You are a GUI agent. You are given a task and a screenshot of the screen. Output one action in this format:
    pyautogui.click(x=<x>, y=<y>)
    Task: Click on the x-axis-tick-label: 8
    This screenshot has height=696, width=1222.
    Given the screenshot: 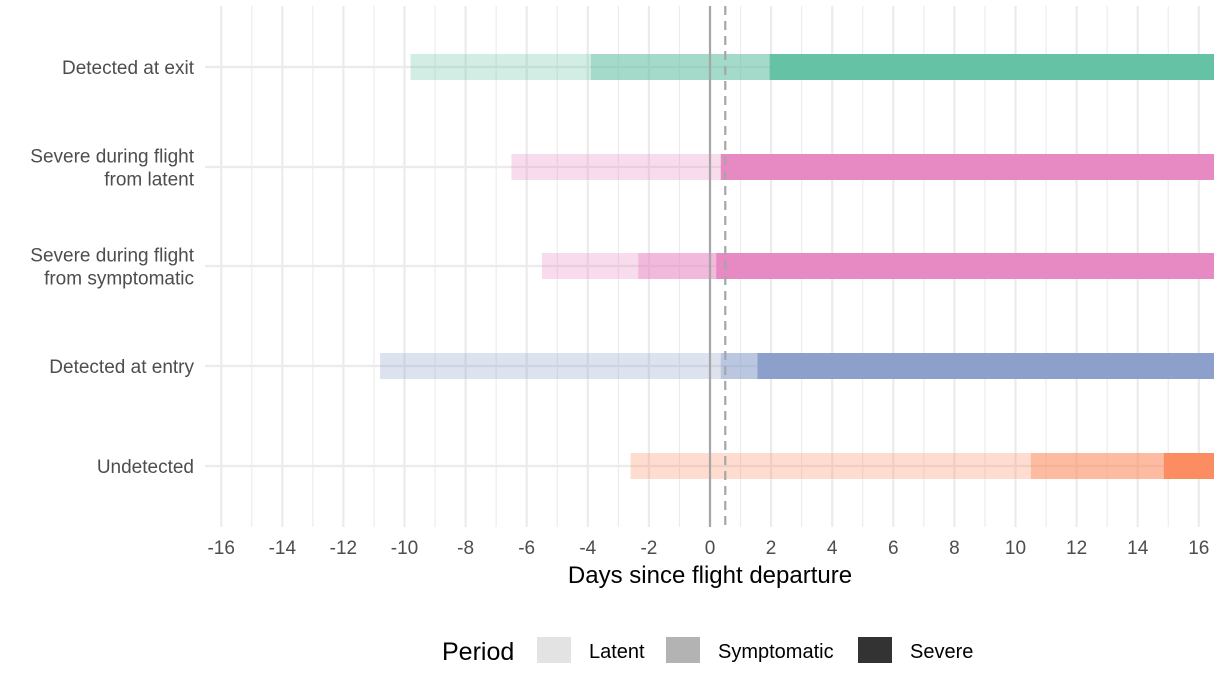 What is the action you would take?
    pyautogui.click(x=954, y=548)
    